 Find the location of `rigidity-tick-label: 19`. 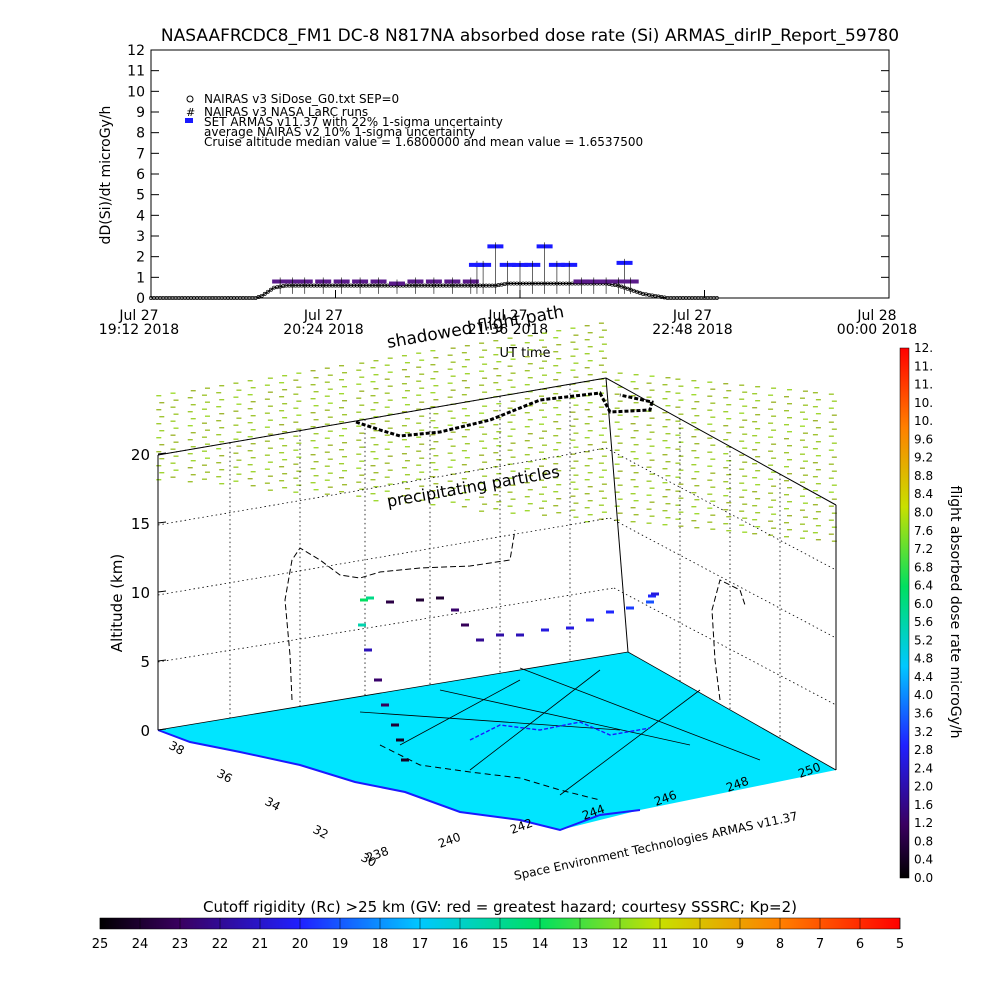

rigidity-tick-label: 19 is located at coordinates (340, 944).